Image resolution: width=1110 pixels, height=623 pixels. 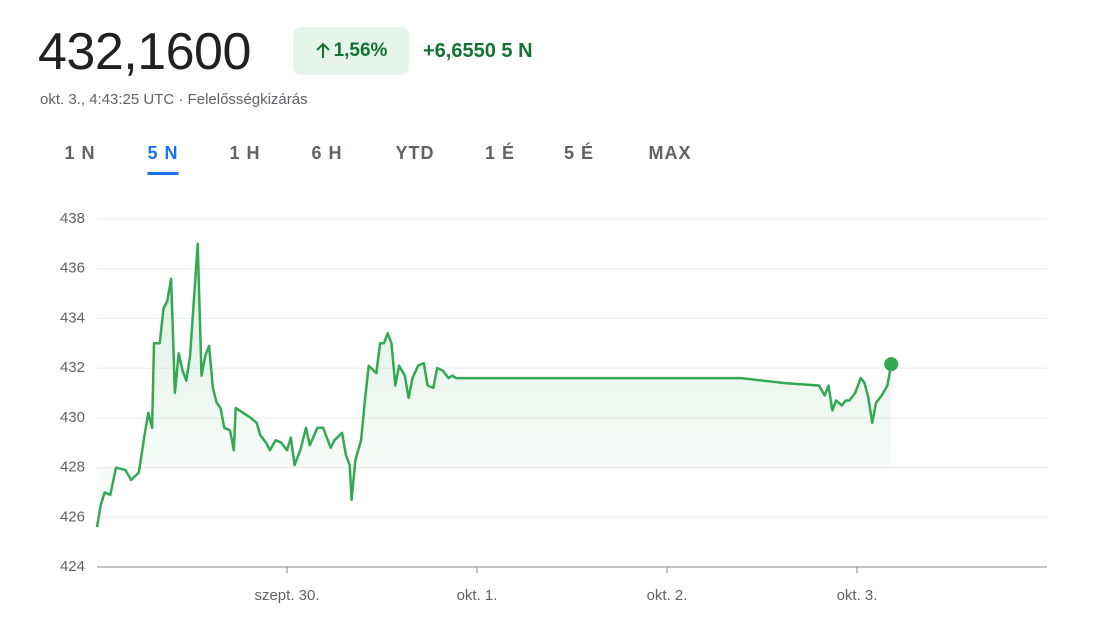 I want to click on y-tick-label: 434, so click(x=72, y=317).